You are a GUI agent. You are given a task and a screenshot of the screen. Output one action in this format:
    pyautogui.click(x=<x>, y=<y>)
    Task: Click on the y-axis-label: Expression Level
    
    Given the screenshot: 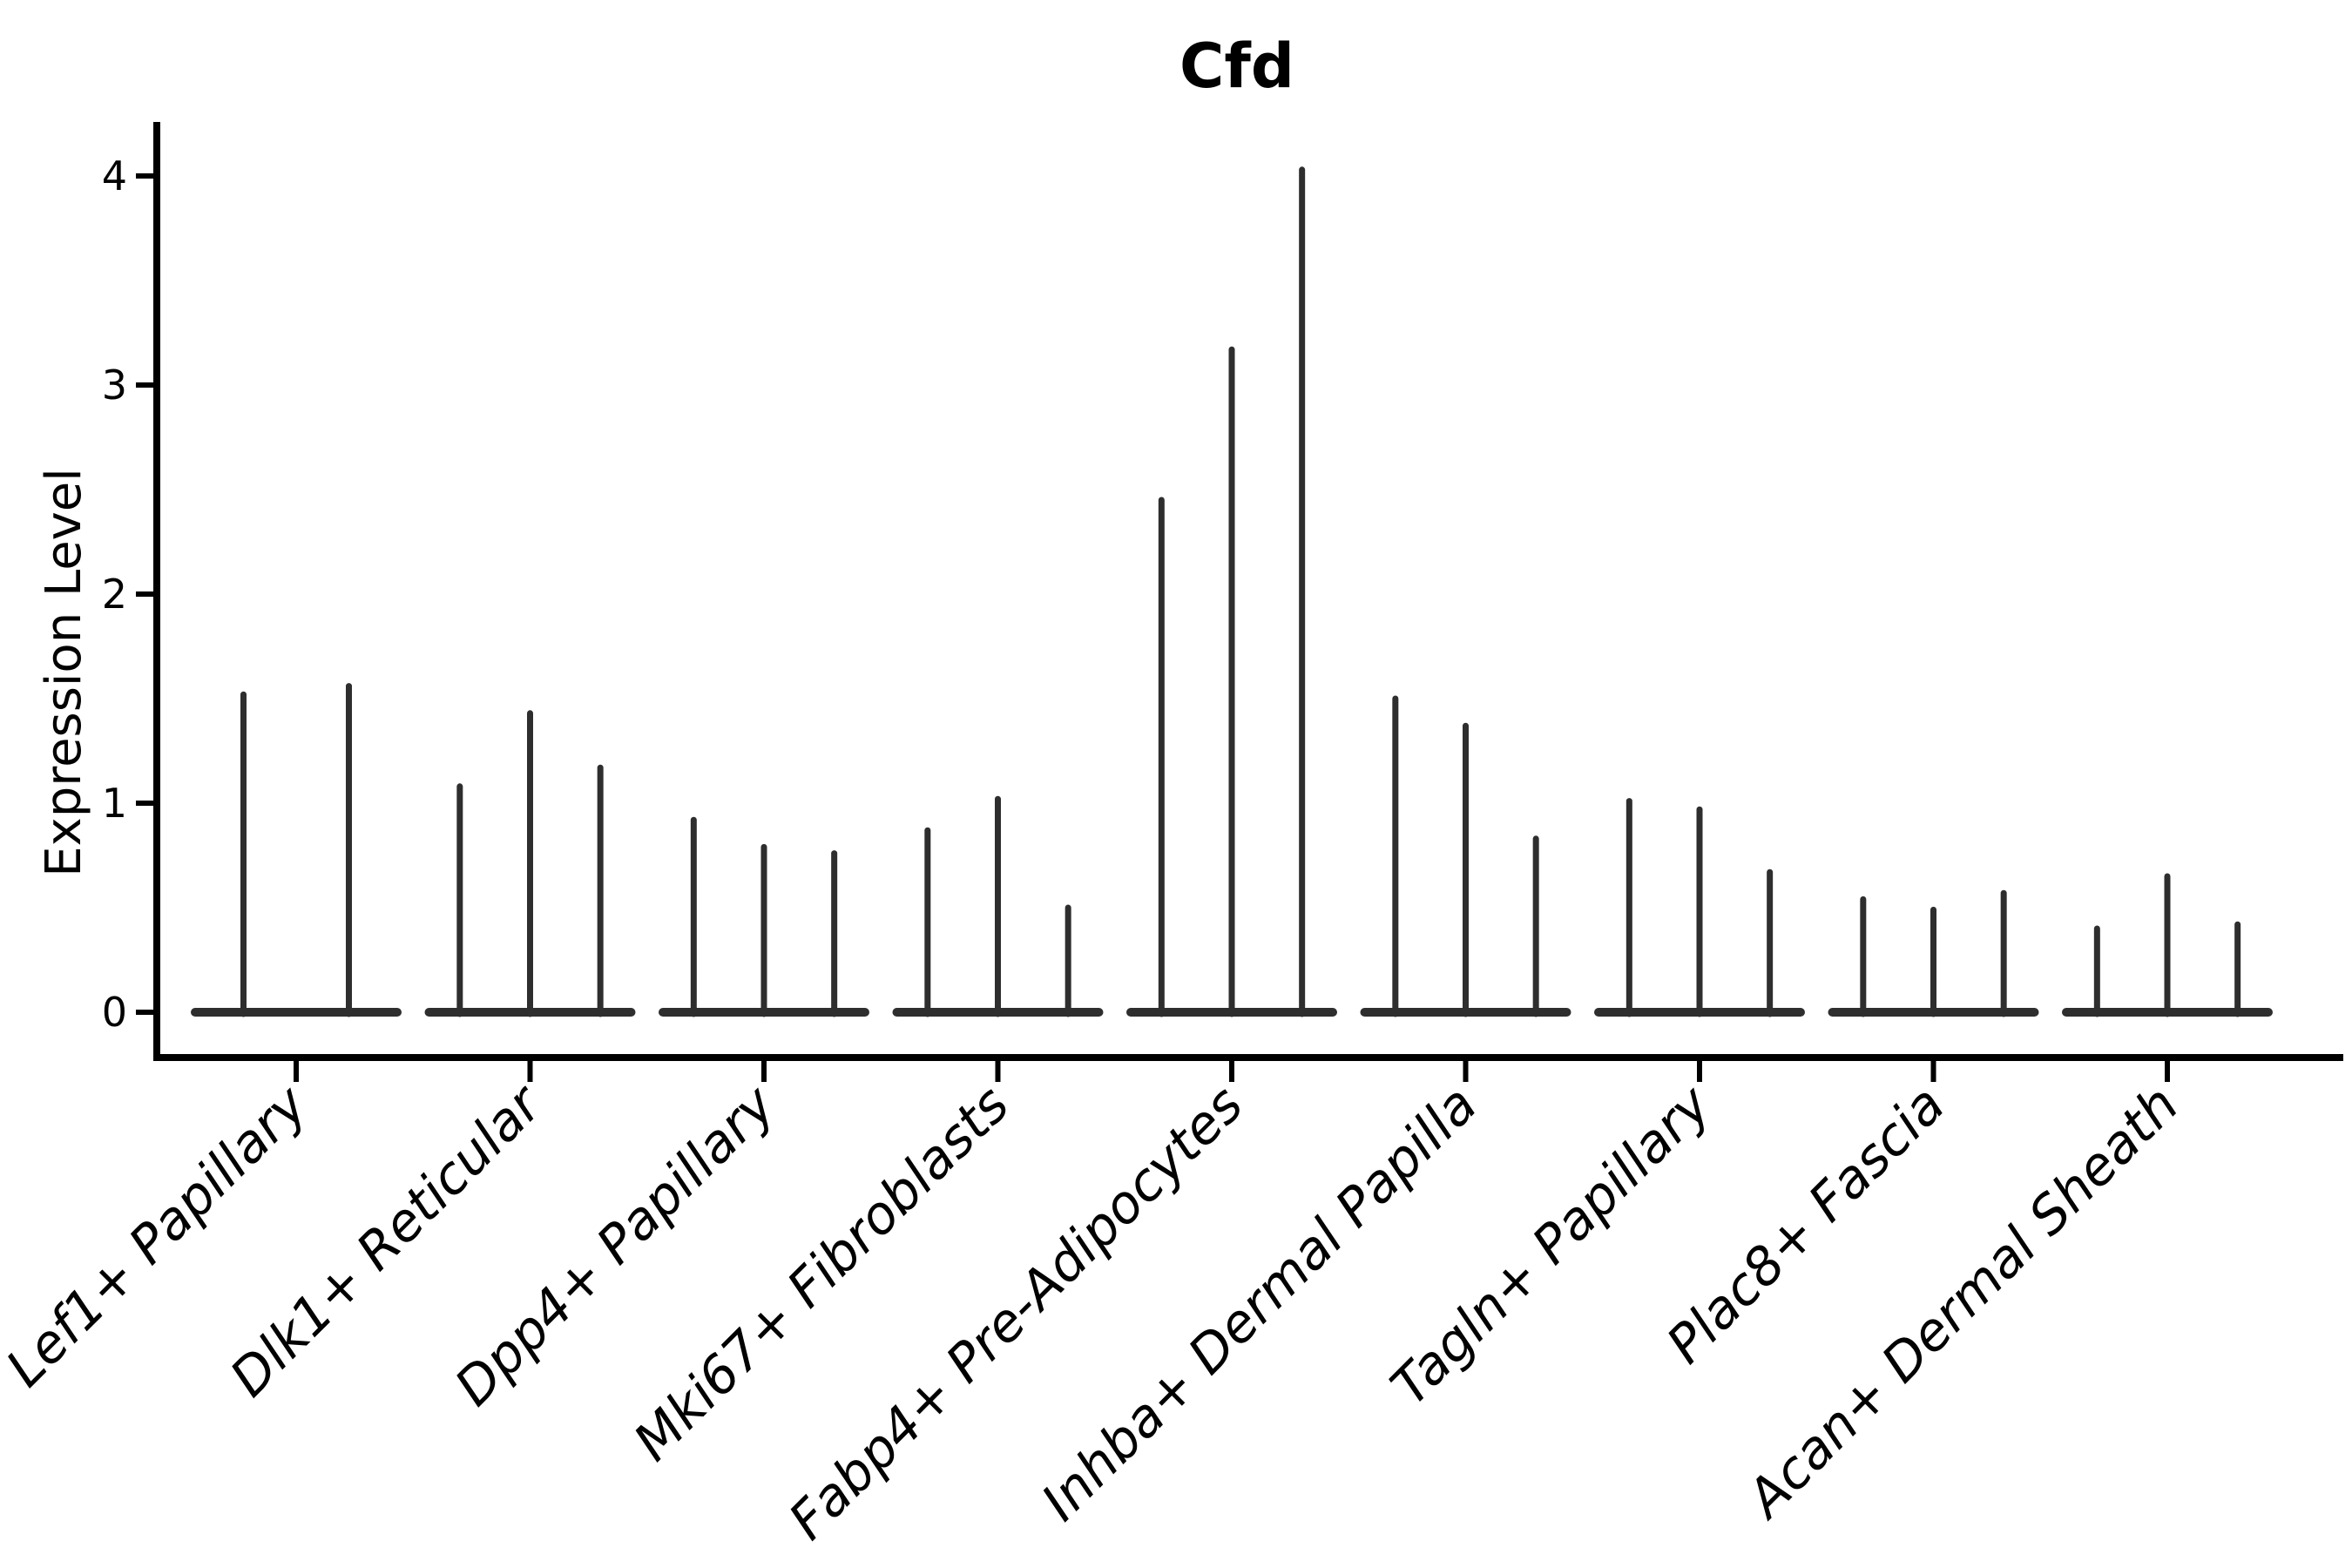 What is the action you would take?
    pyautogui.click(x=64, y=672)
    